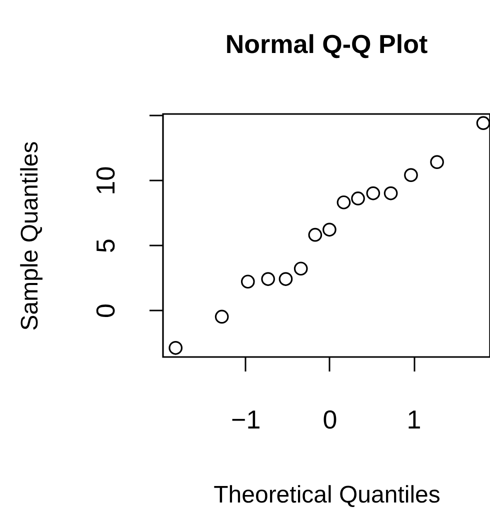 The height and width of the screenshot is (518, 490). What do you see at coordinates (105, 245) in the screenshot?
I see `y-tick-label: 5` at bounding box center [105, 245].